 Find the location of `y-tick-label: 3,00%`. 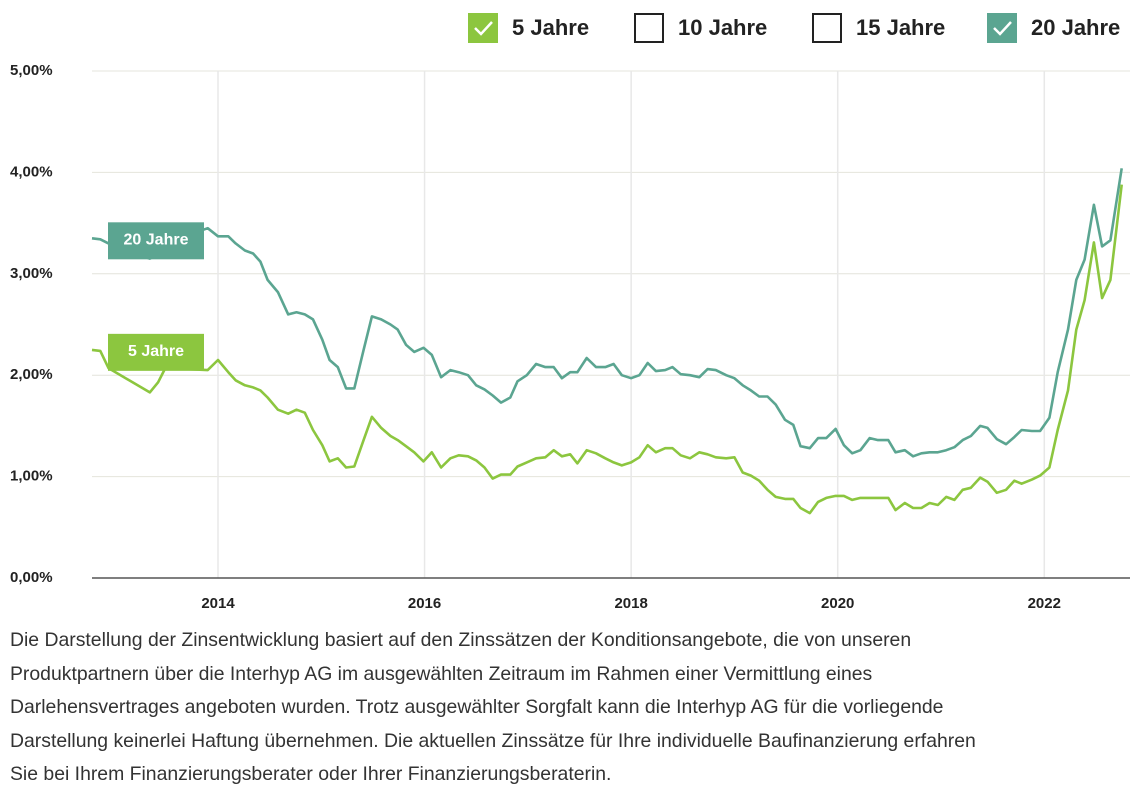

y-tick-label: 3,00% is located at coordinates (31, 273).